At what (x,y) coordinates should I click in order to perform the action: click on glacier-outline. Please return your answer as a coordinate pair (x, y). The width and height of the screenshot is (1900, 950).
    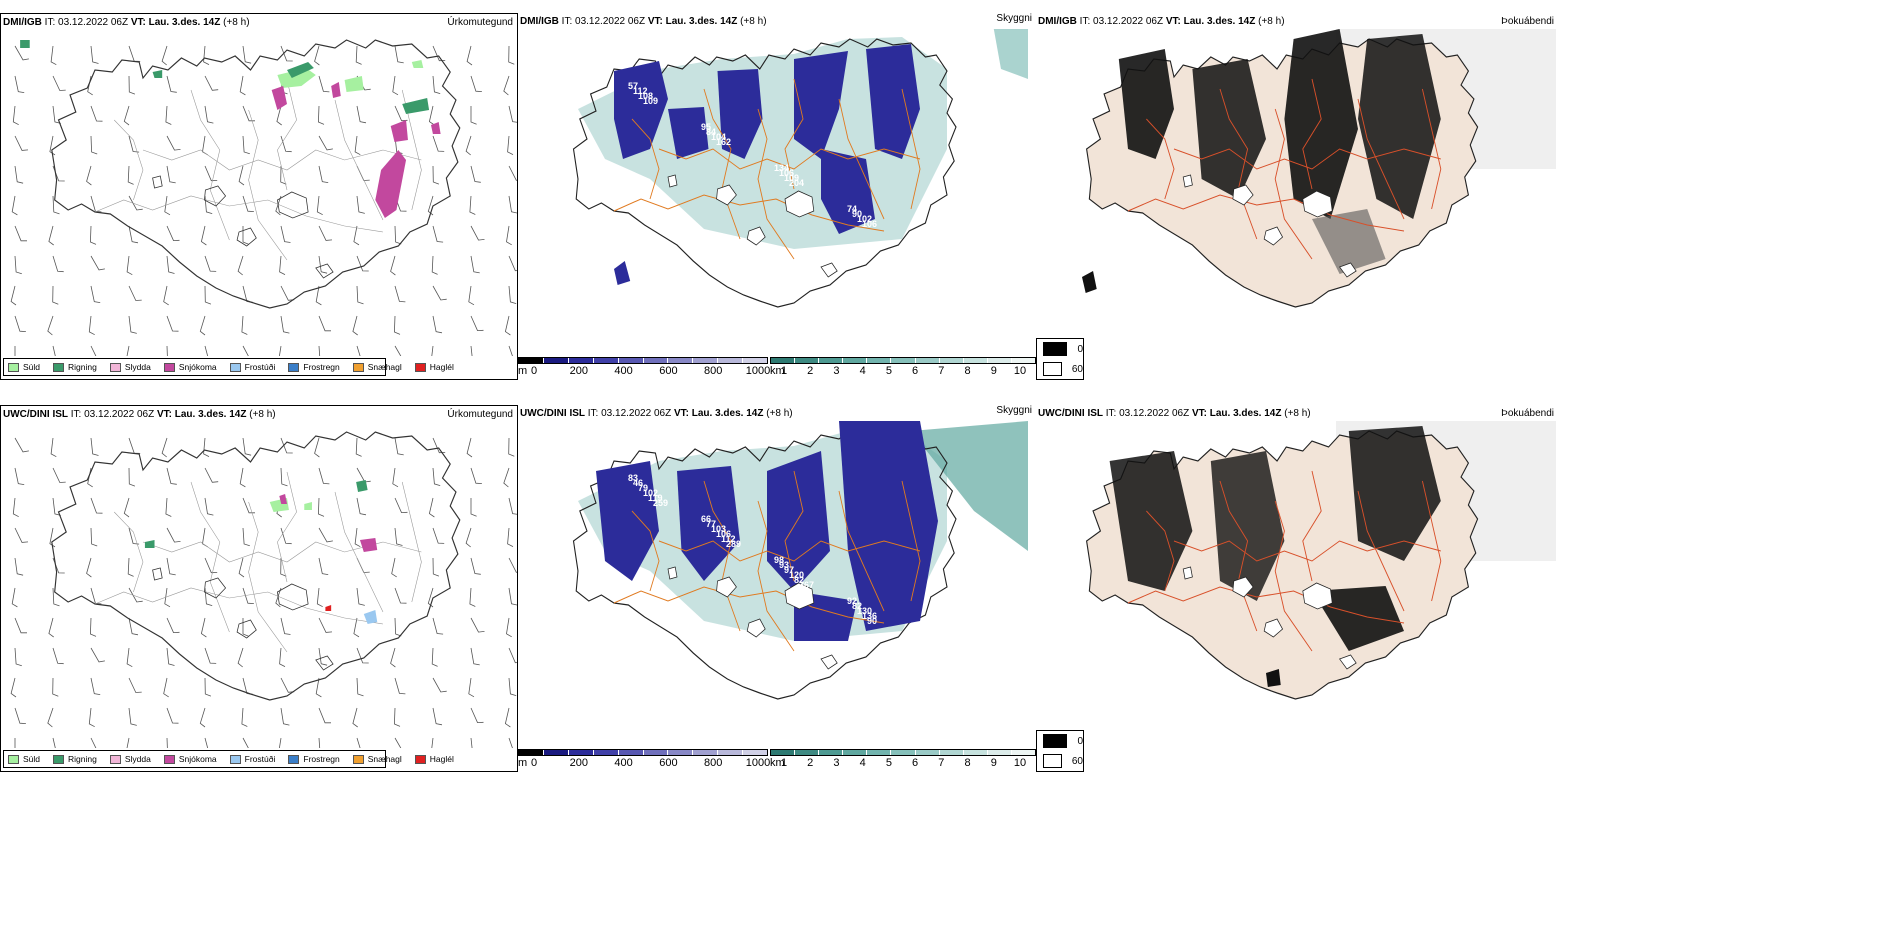
    Looking at the image, I should click on (756, 236).